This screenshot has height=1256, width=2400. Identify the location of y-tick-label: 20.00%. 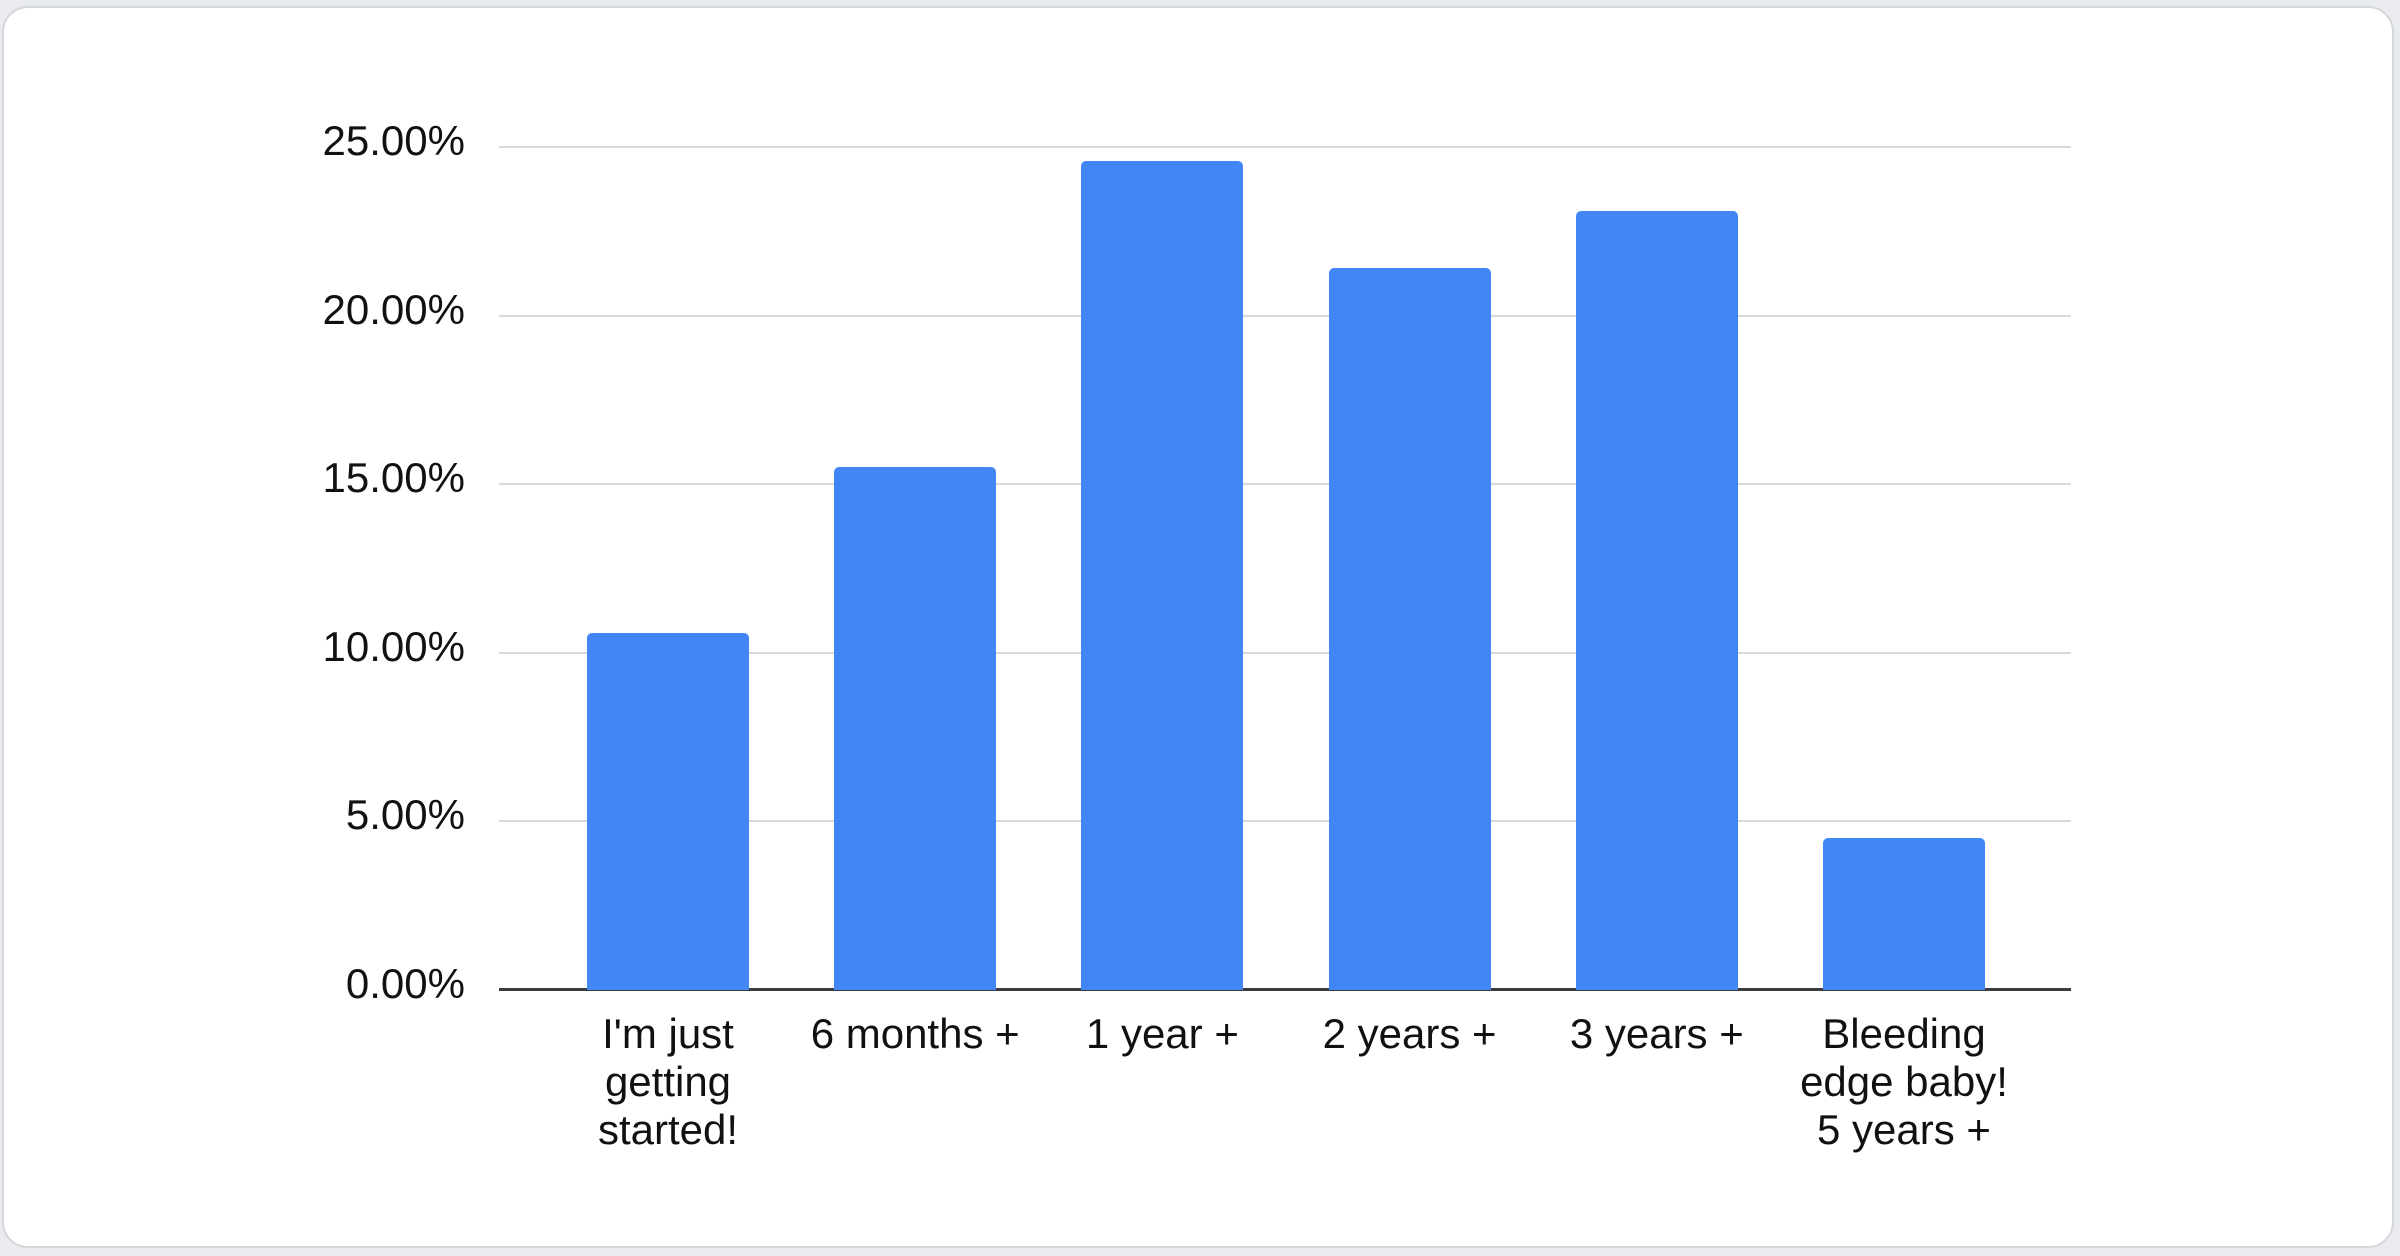
(393, 309).